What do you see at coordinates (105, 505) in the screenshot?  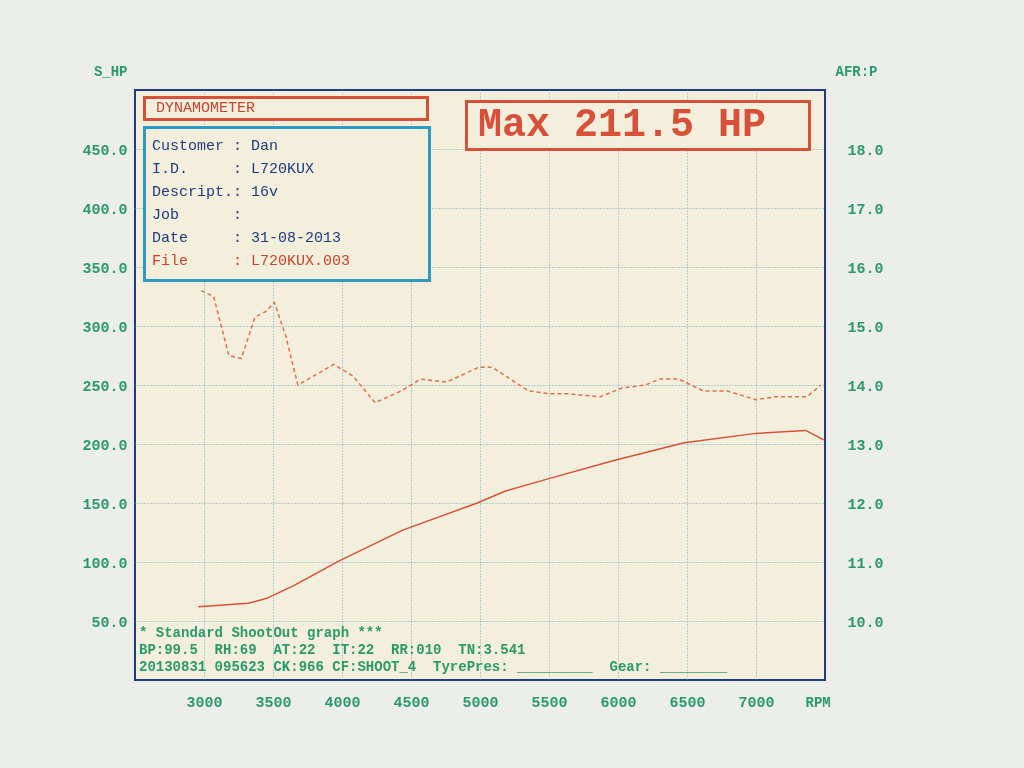 I see `y-tick-label: 150.0` at bounding box center [105, 505].